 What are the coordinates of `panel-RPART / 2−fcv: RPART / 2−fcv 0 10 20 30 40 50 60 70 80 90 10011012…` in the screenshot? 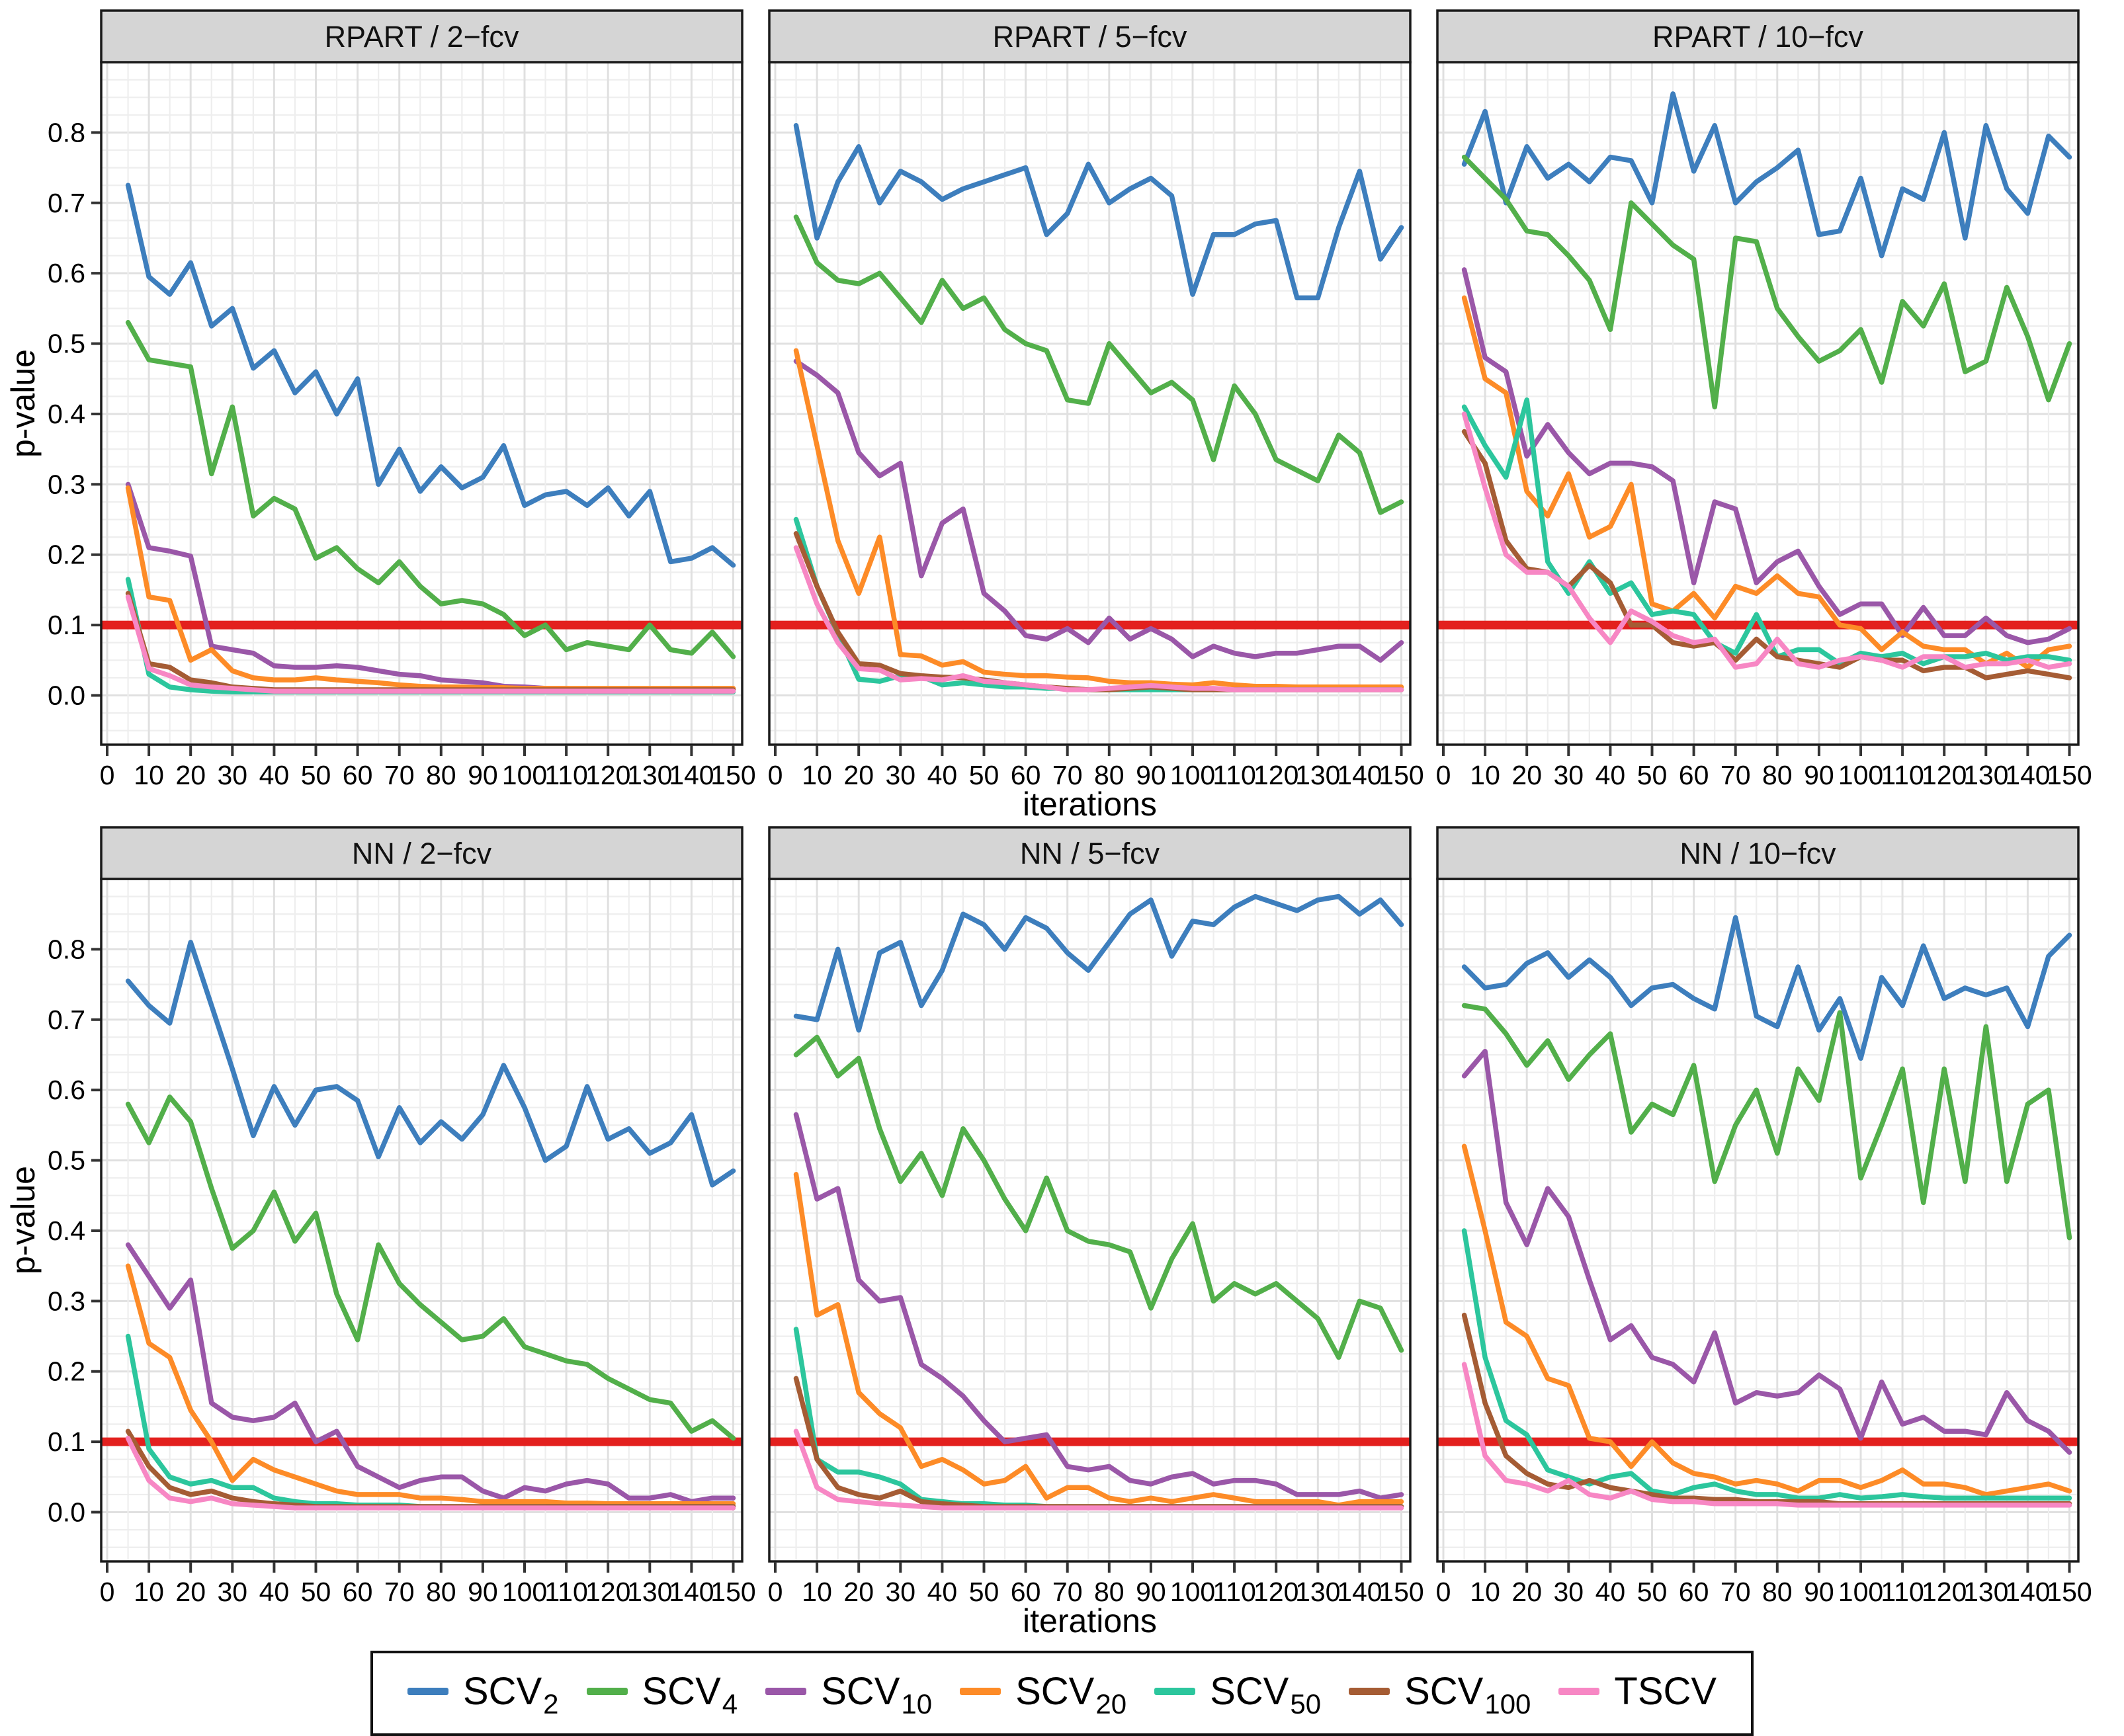 It's located at (428, 398).